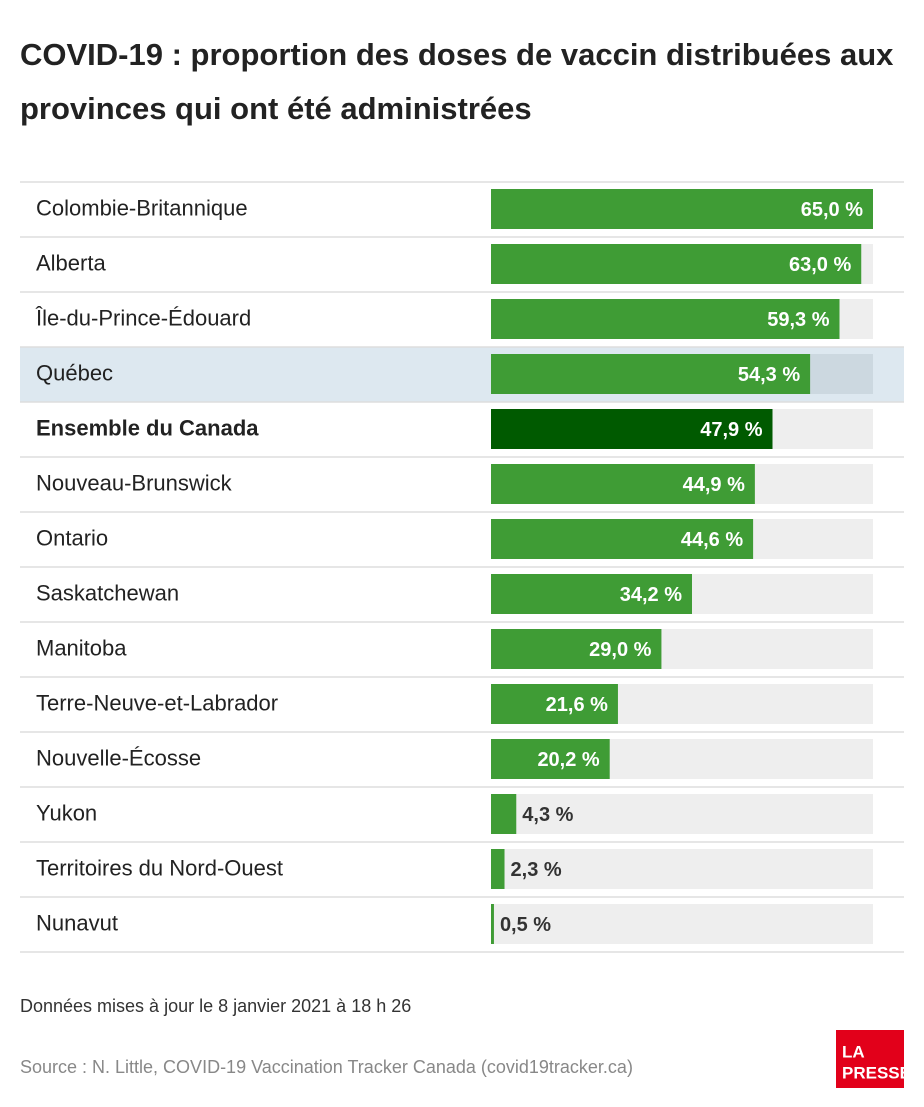 The image size is (924, 1107). What do you see at coordinates (147, 427) in the screenshot?
I see `category-label: Ensemble du Canada` at bounding box center [147, 427].